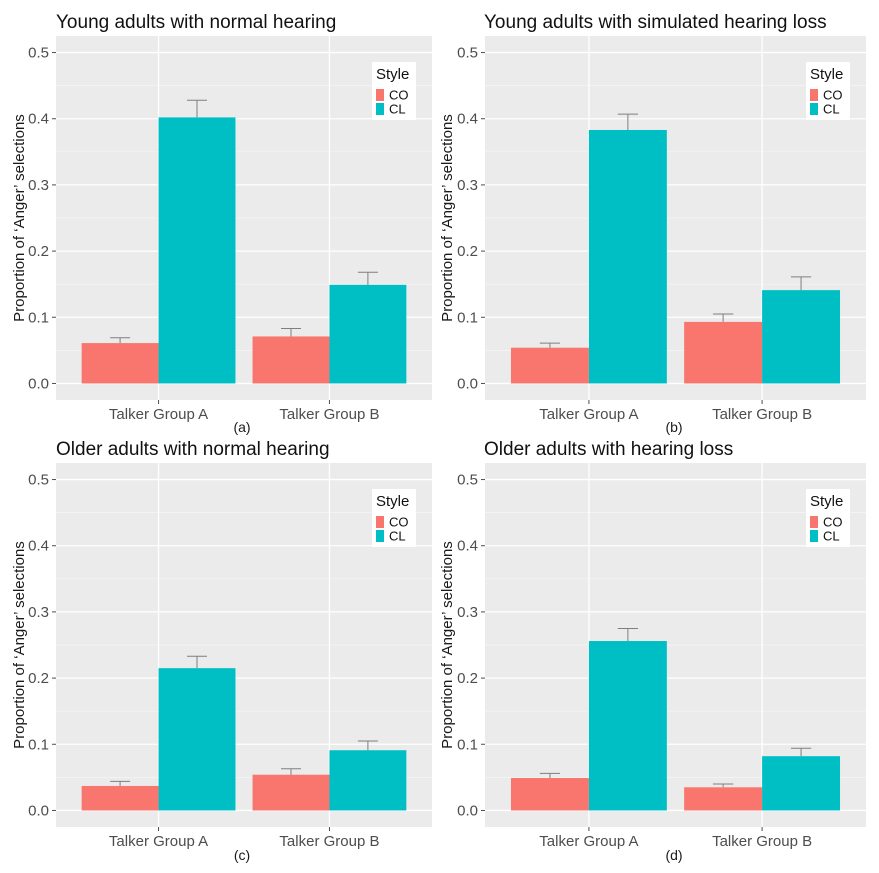 This screenshot has width=879, height=873. Describe the element at coordinates (242, 855) in the screenshot. I see `panel-label: (c)` at that location.